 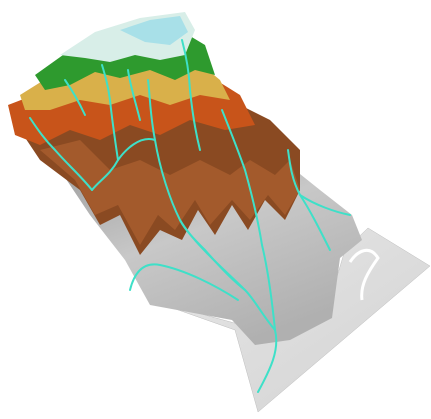 I want to click on shoreline, so click(x=364, y=274).